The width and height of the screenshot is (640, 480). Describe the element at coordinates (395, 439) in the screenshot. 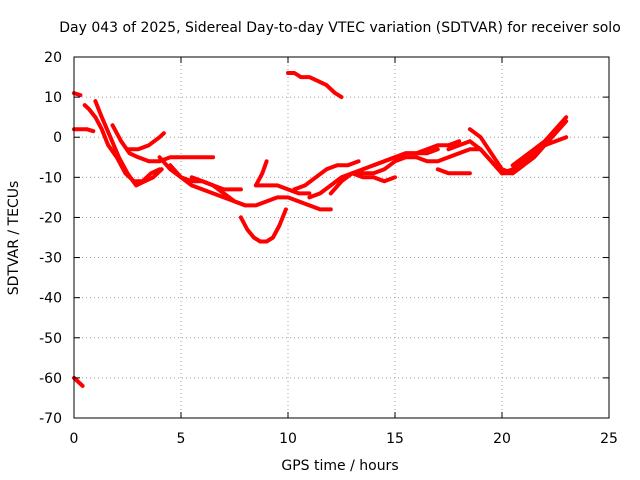

I see `x-tick-label: 15` at that location.